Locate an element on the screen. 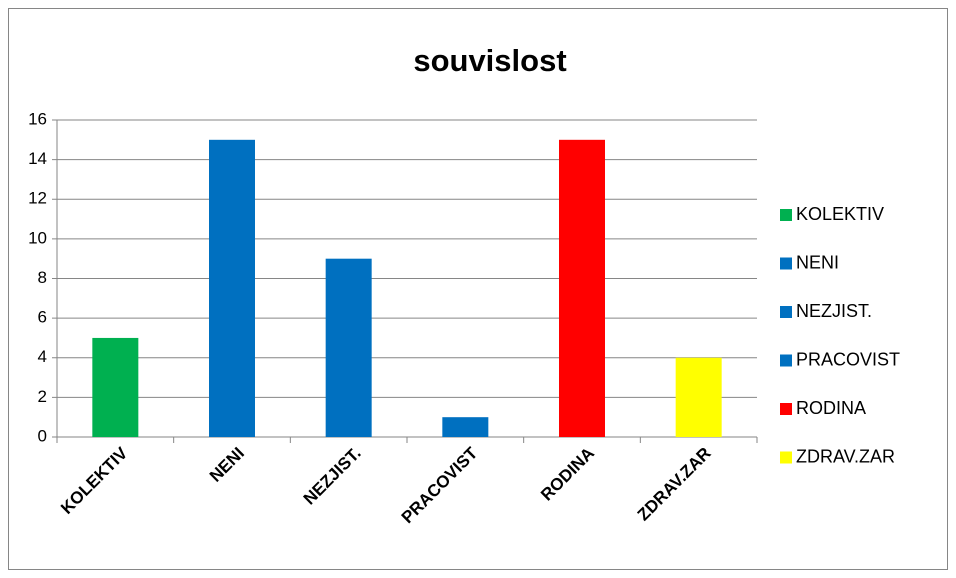 The image size is (956, 578). chart-title: souvislost is located at coordinates (489, 60).